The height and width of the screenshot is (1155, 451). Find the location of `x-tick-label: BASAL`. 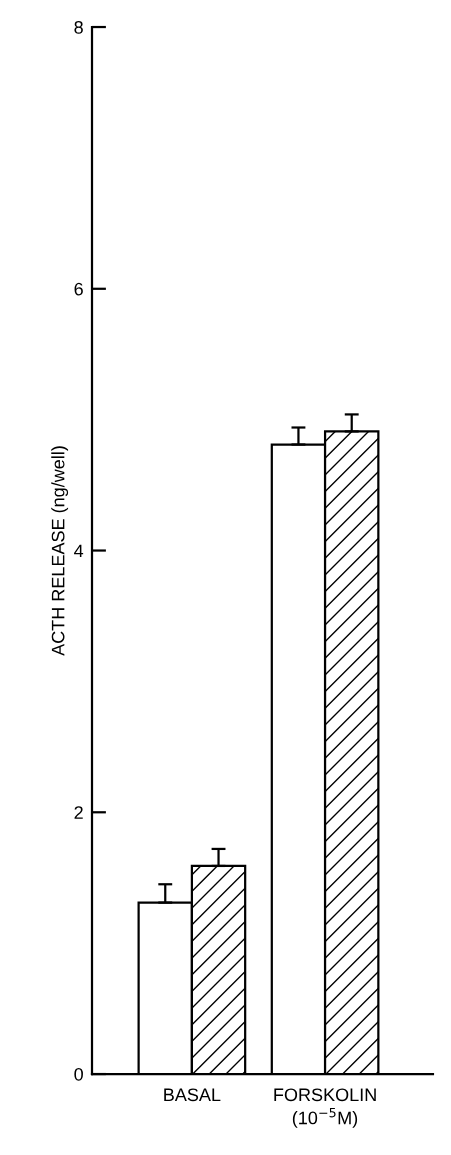

x-tick-label: BASAL is located at coordinates (192, 1095).